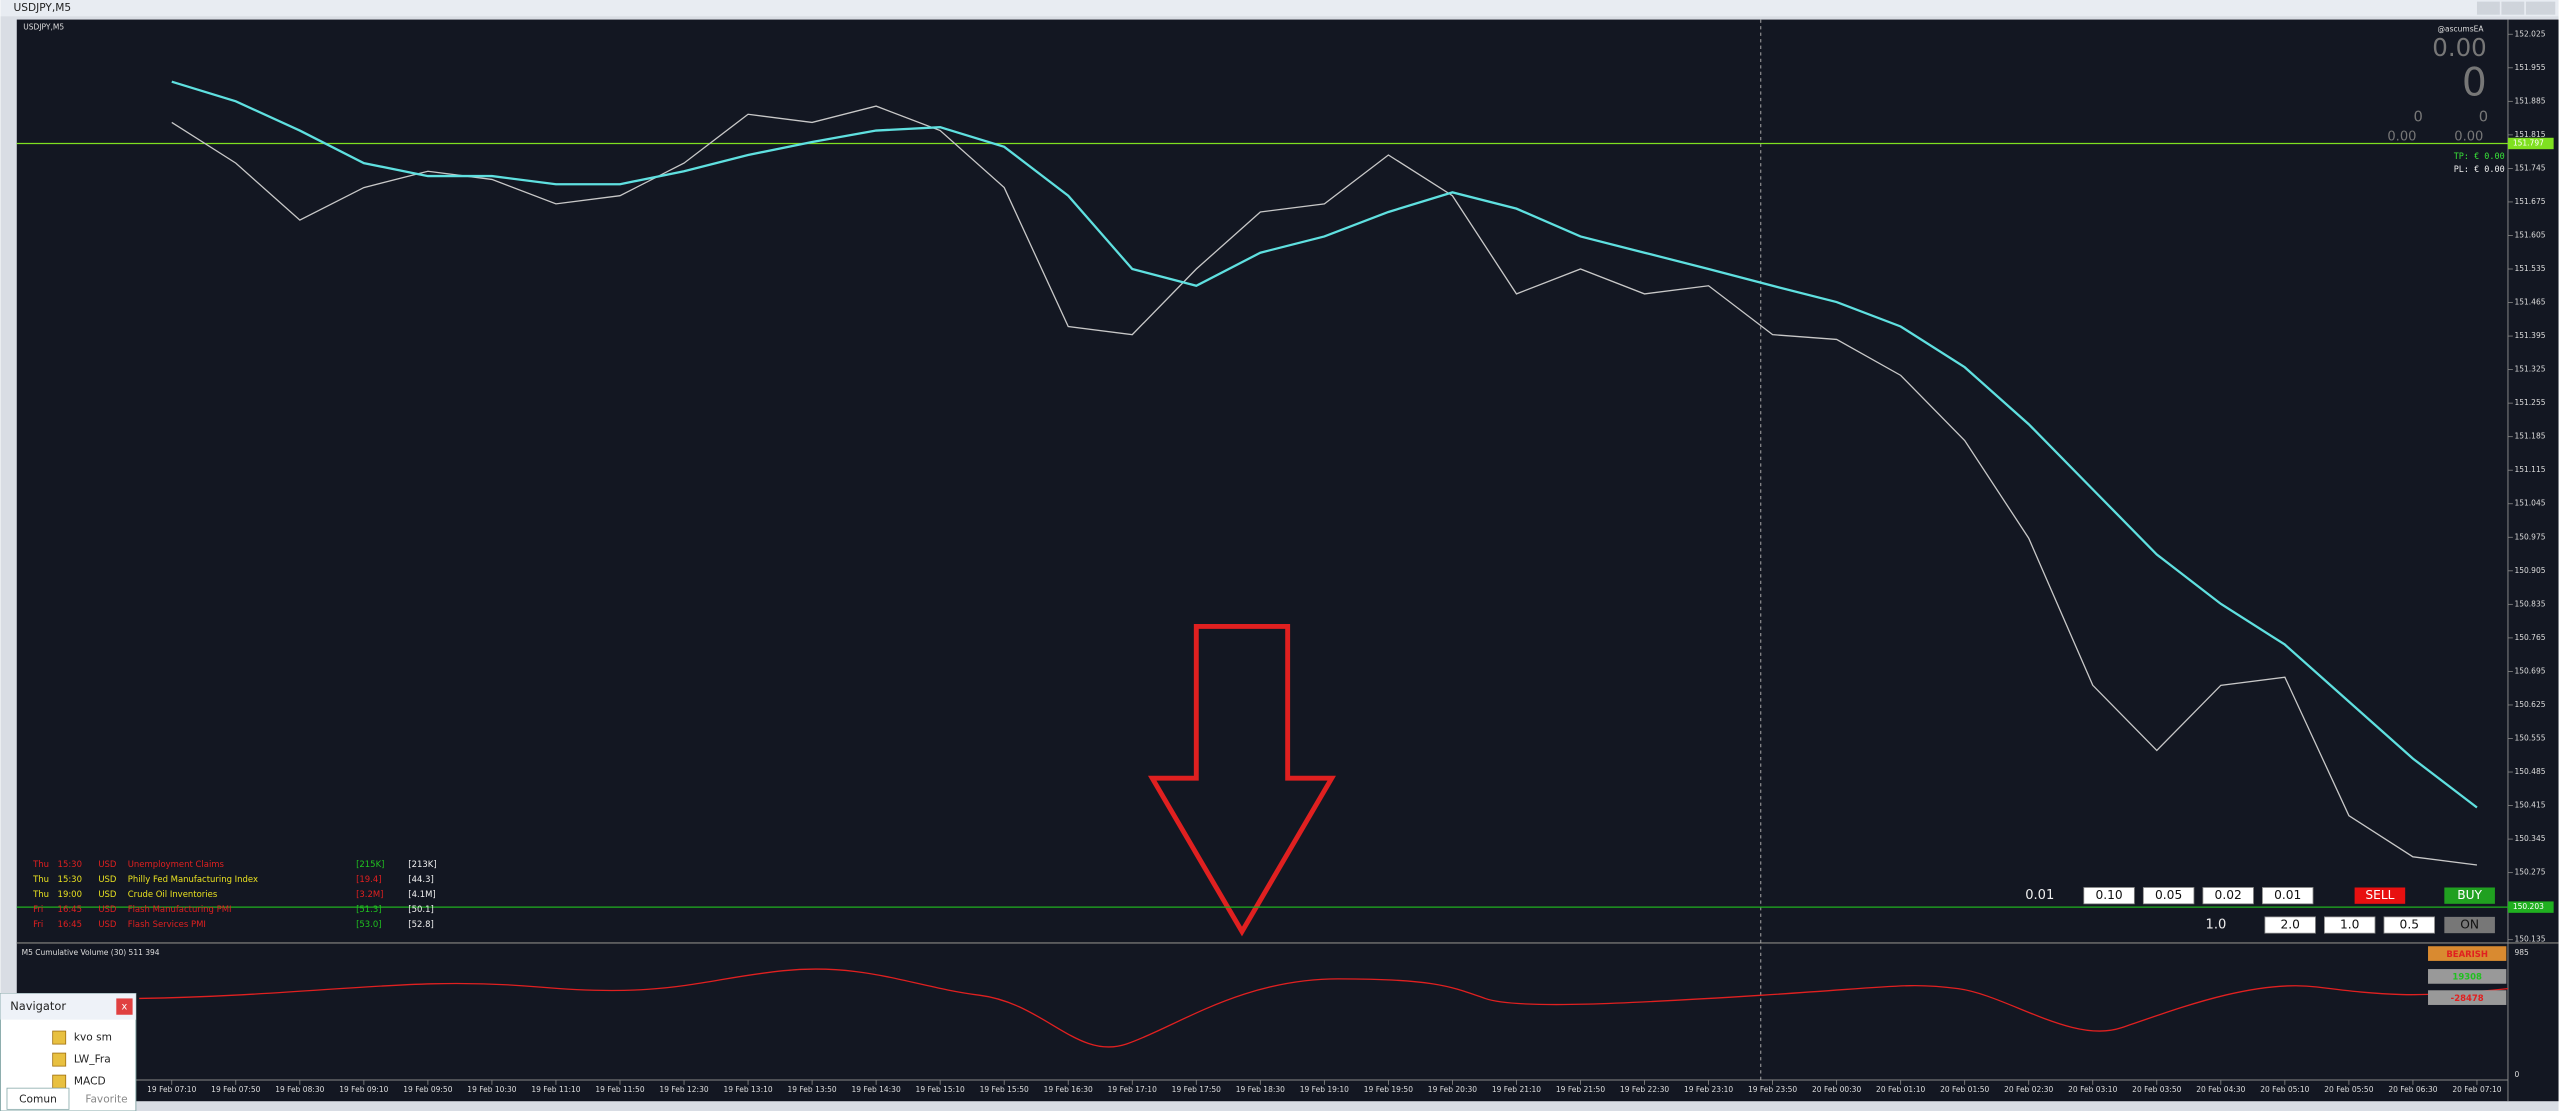  I want to click on y-tick-label: 150.975, so click(2529, 536).